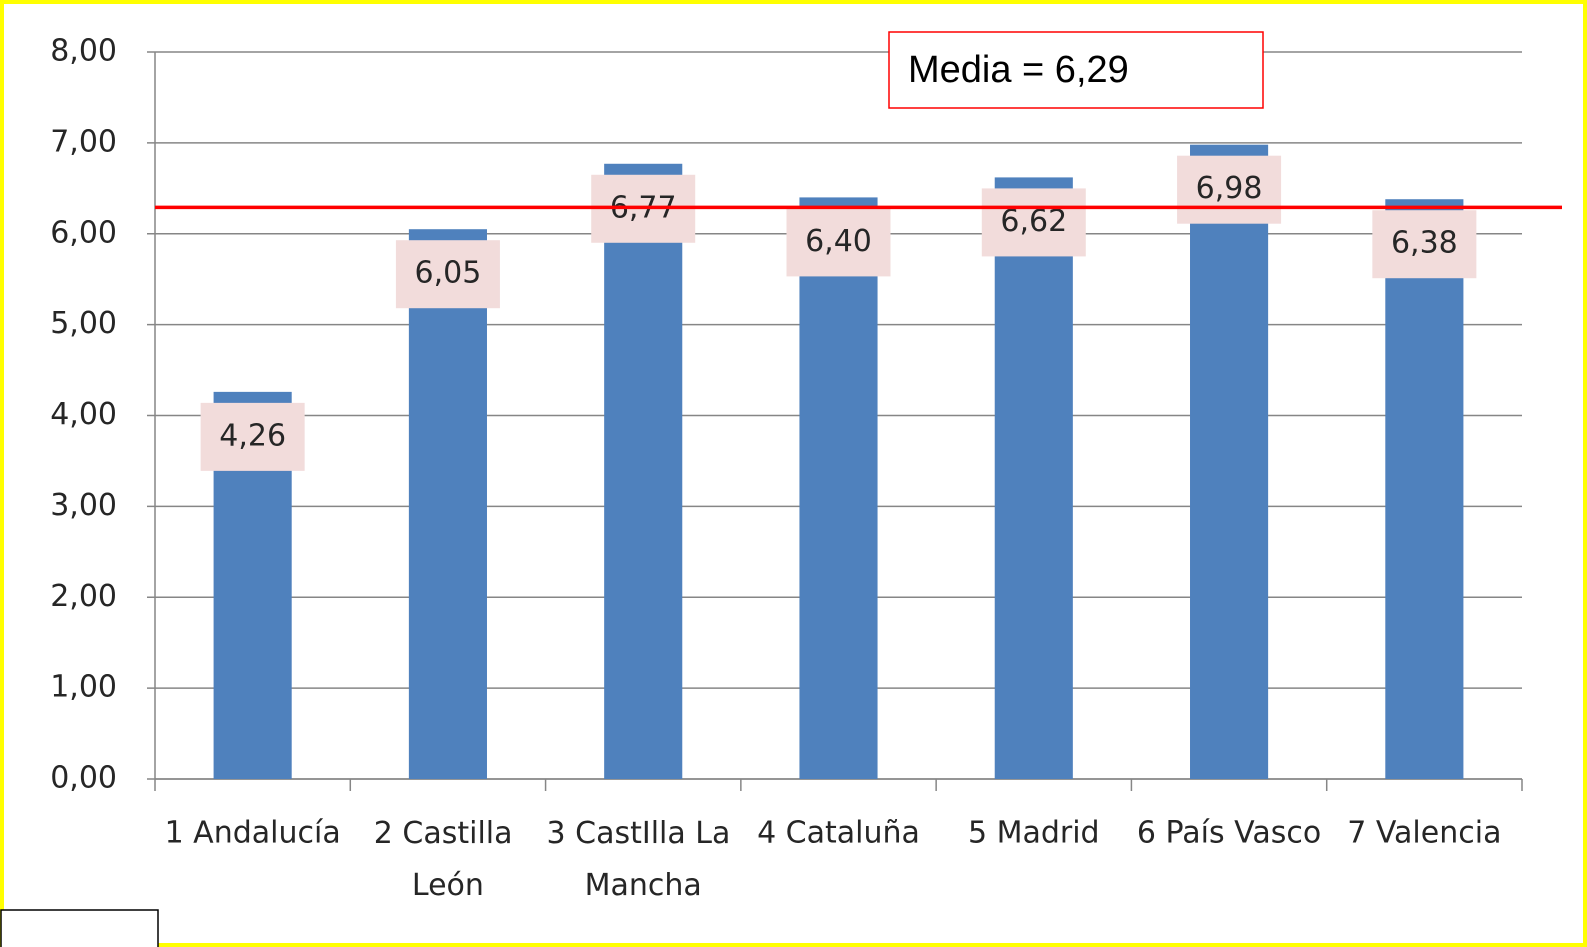  I want to click on x-tick-label: 2 Castilla León, so click(448, 859).